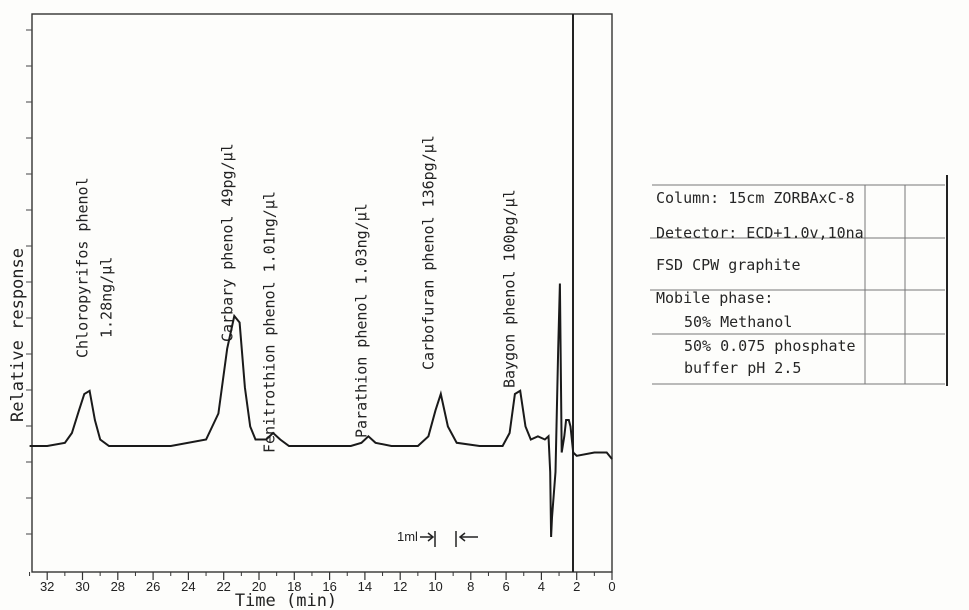 The height and width of the screenshot is (610, 969). What do you see at coordinates (286, 600) in the screenshot?
I see `x-axis-title: Time (min)` at bounding box center [286, 600].